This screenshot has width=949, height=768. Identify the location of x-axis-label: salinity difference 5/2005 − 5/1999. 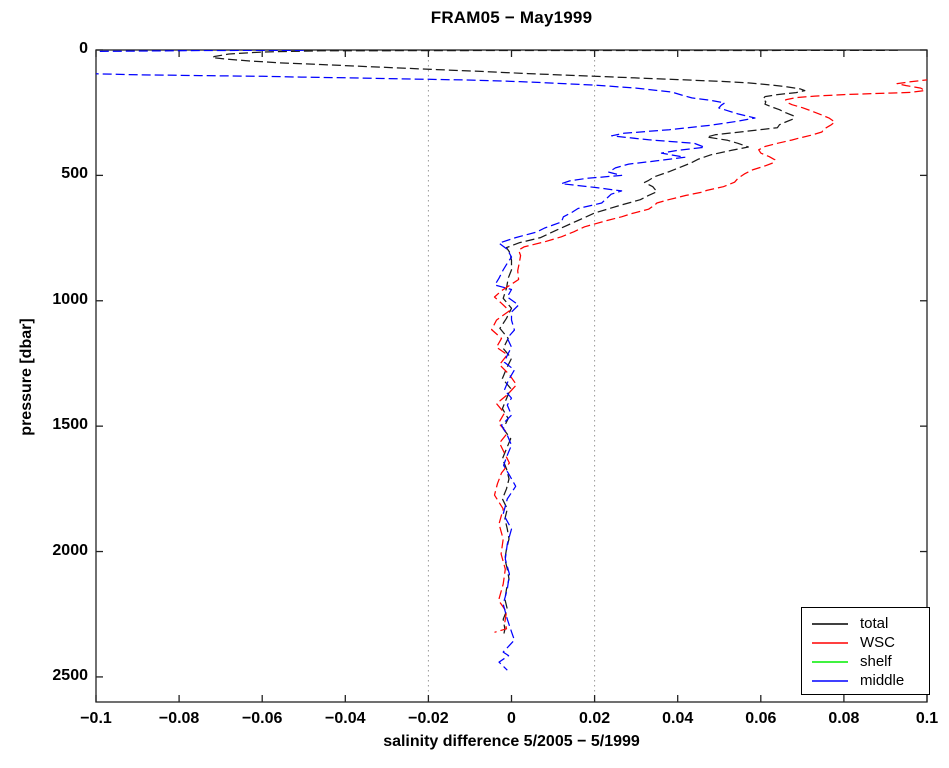
(511, 741).